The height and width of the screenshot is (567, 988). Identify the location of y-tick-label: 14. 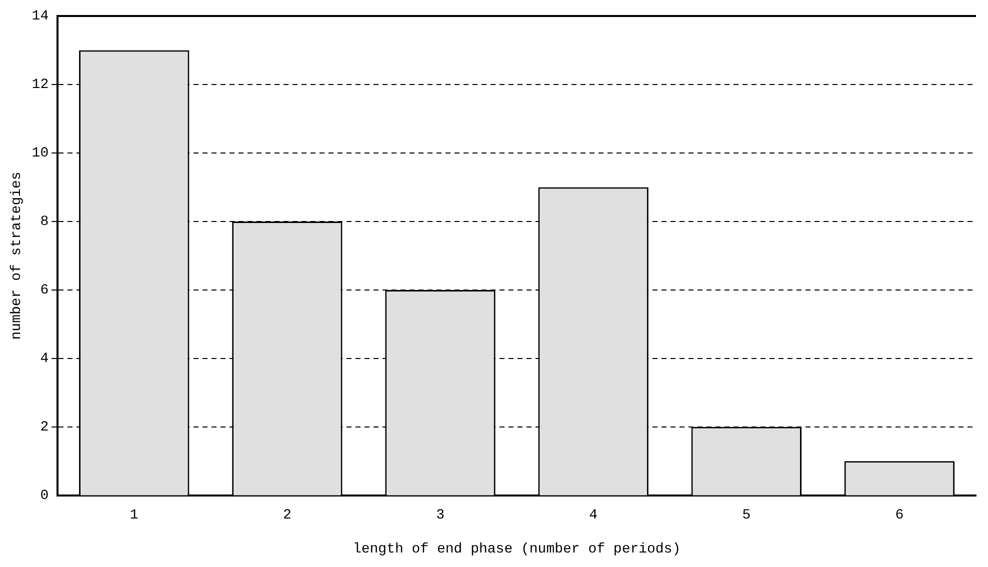
(40, 16).